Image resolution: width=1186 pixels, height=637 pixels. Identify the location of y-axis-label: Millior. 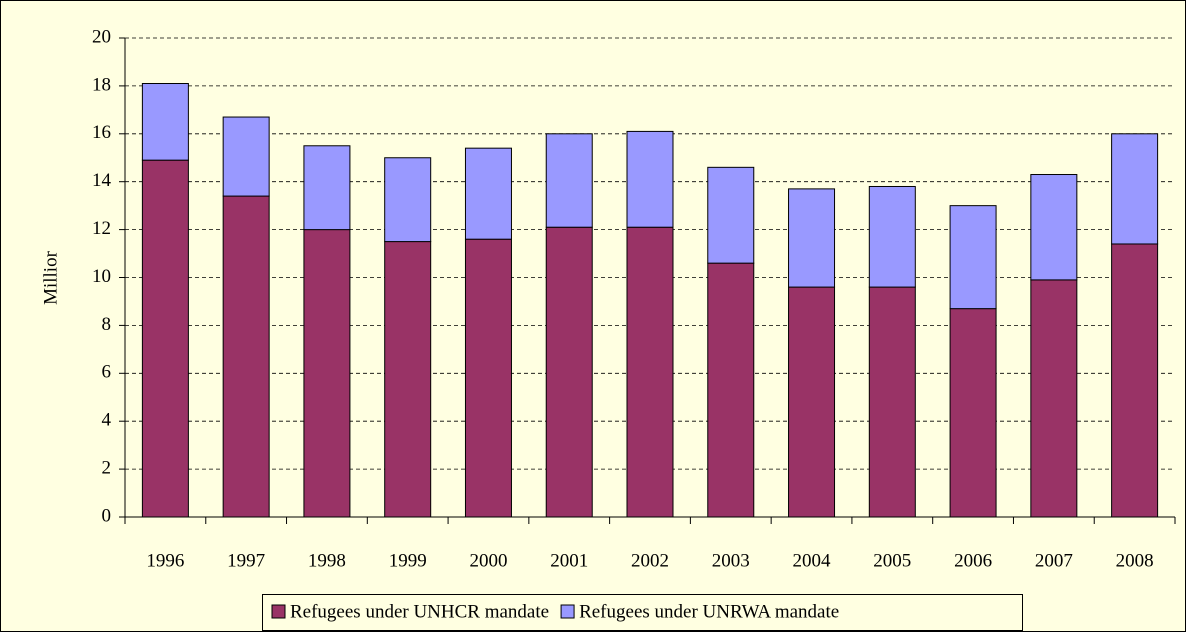
(50, 277).